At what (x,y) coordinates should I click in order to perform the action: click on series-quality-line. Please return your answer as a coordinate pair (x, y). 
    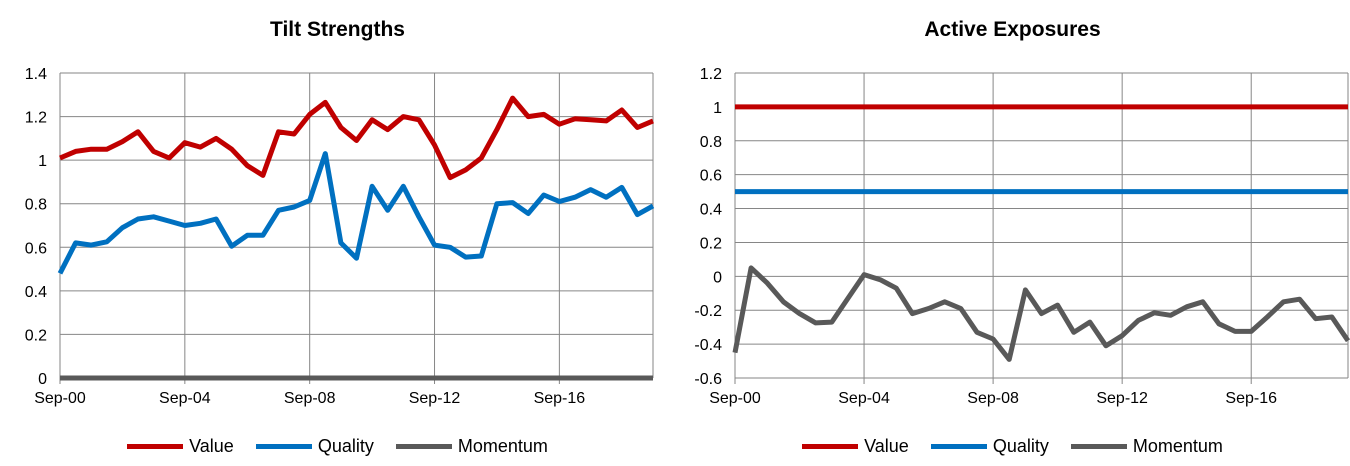
    Looking at the image, I should click on (356, 213).